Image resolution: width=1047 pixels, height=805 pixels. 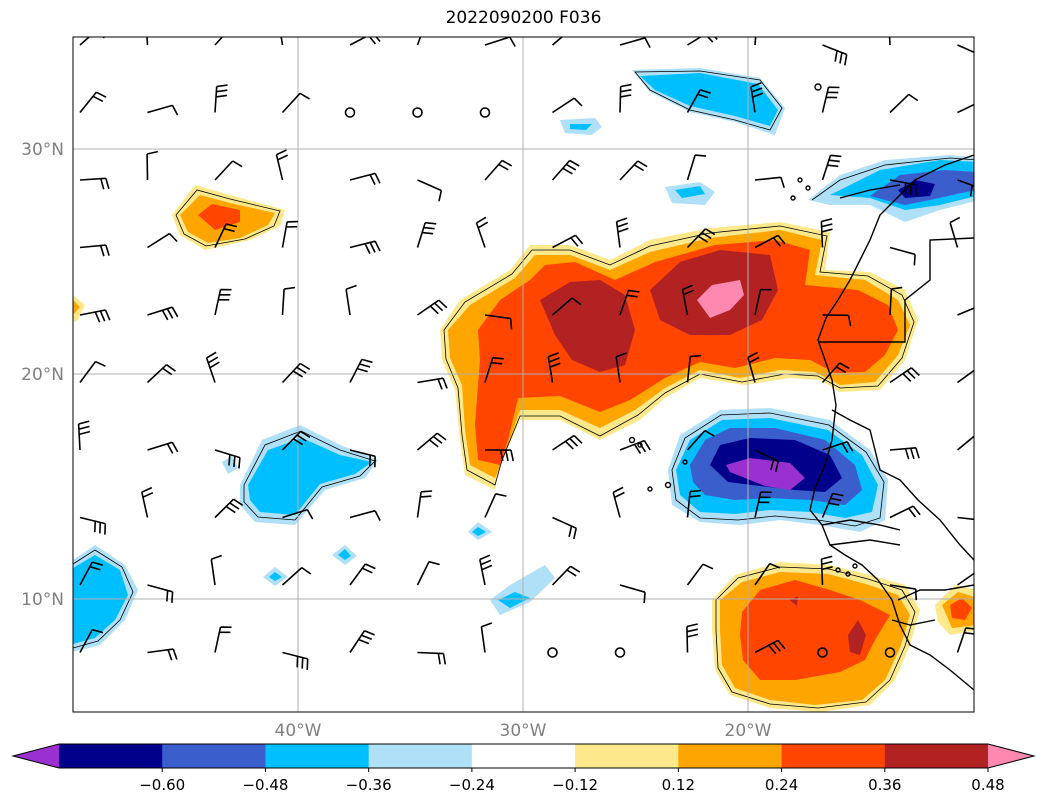 I want to click on colorbar-extend-high, so click(x=1011, y=756).